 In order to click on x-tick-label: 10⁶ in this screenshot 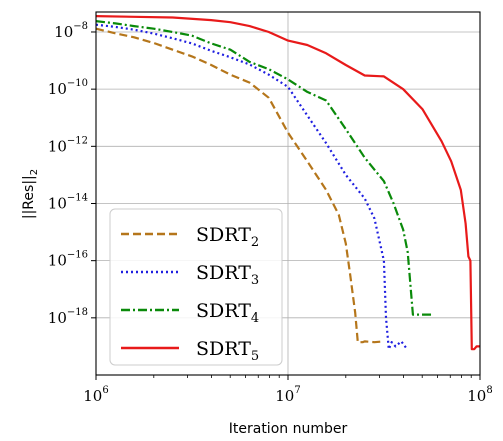, I will do `click(95, 395)`.